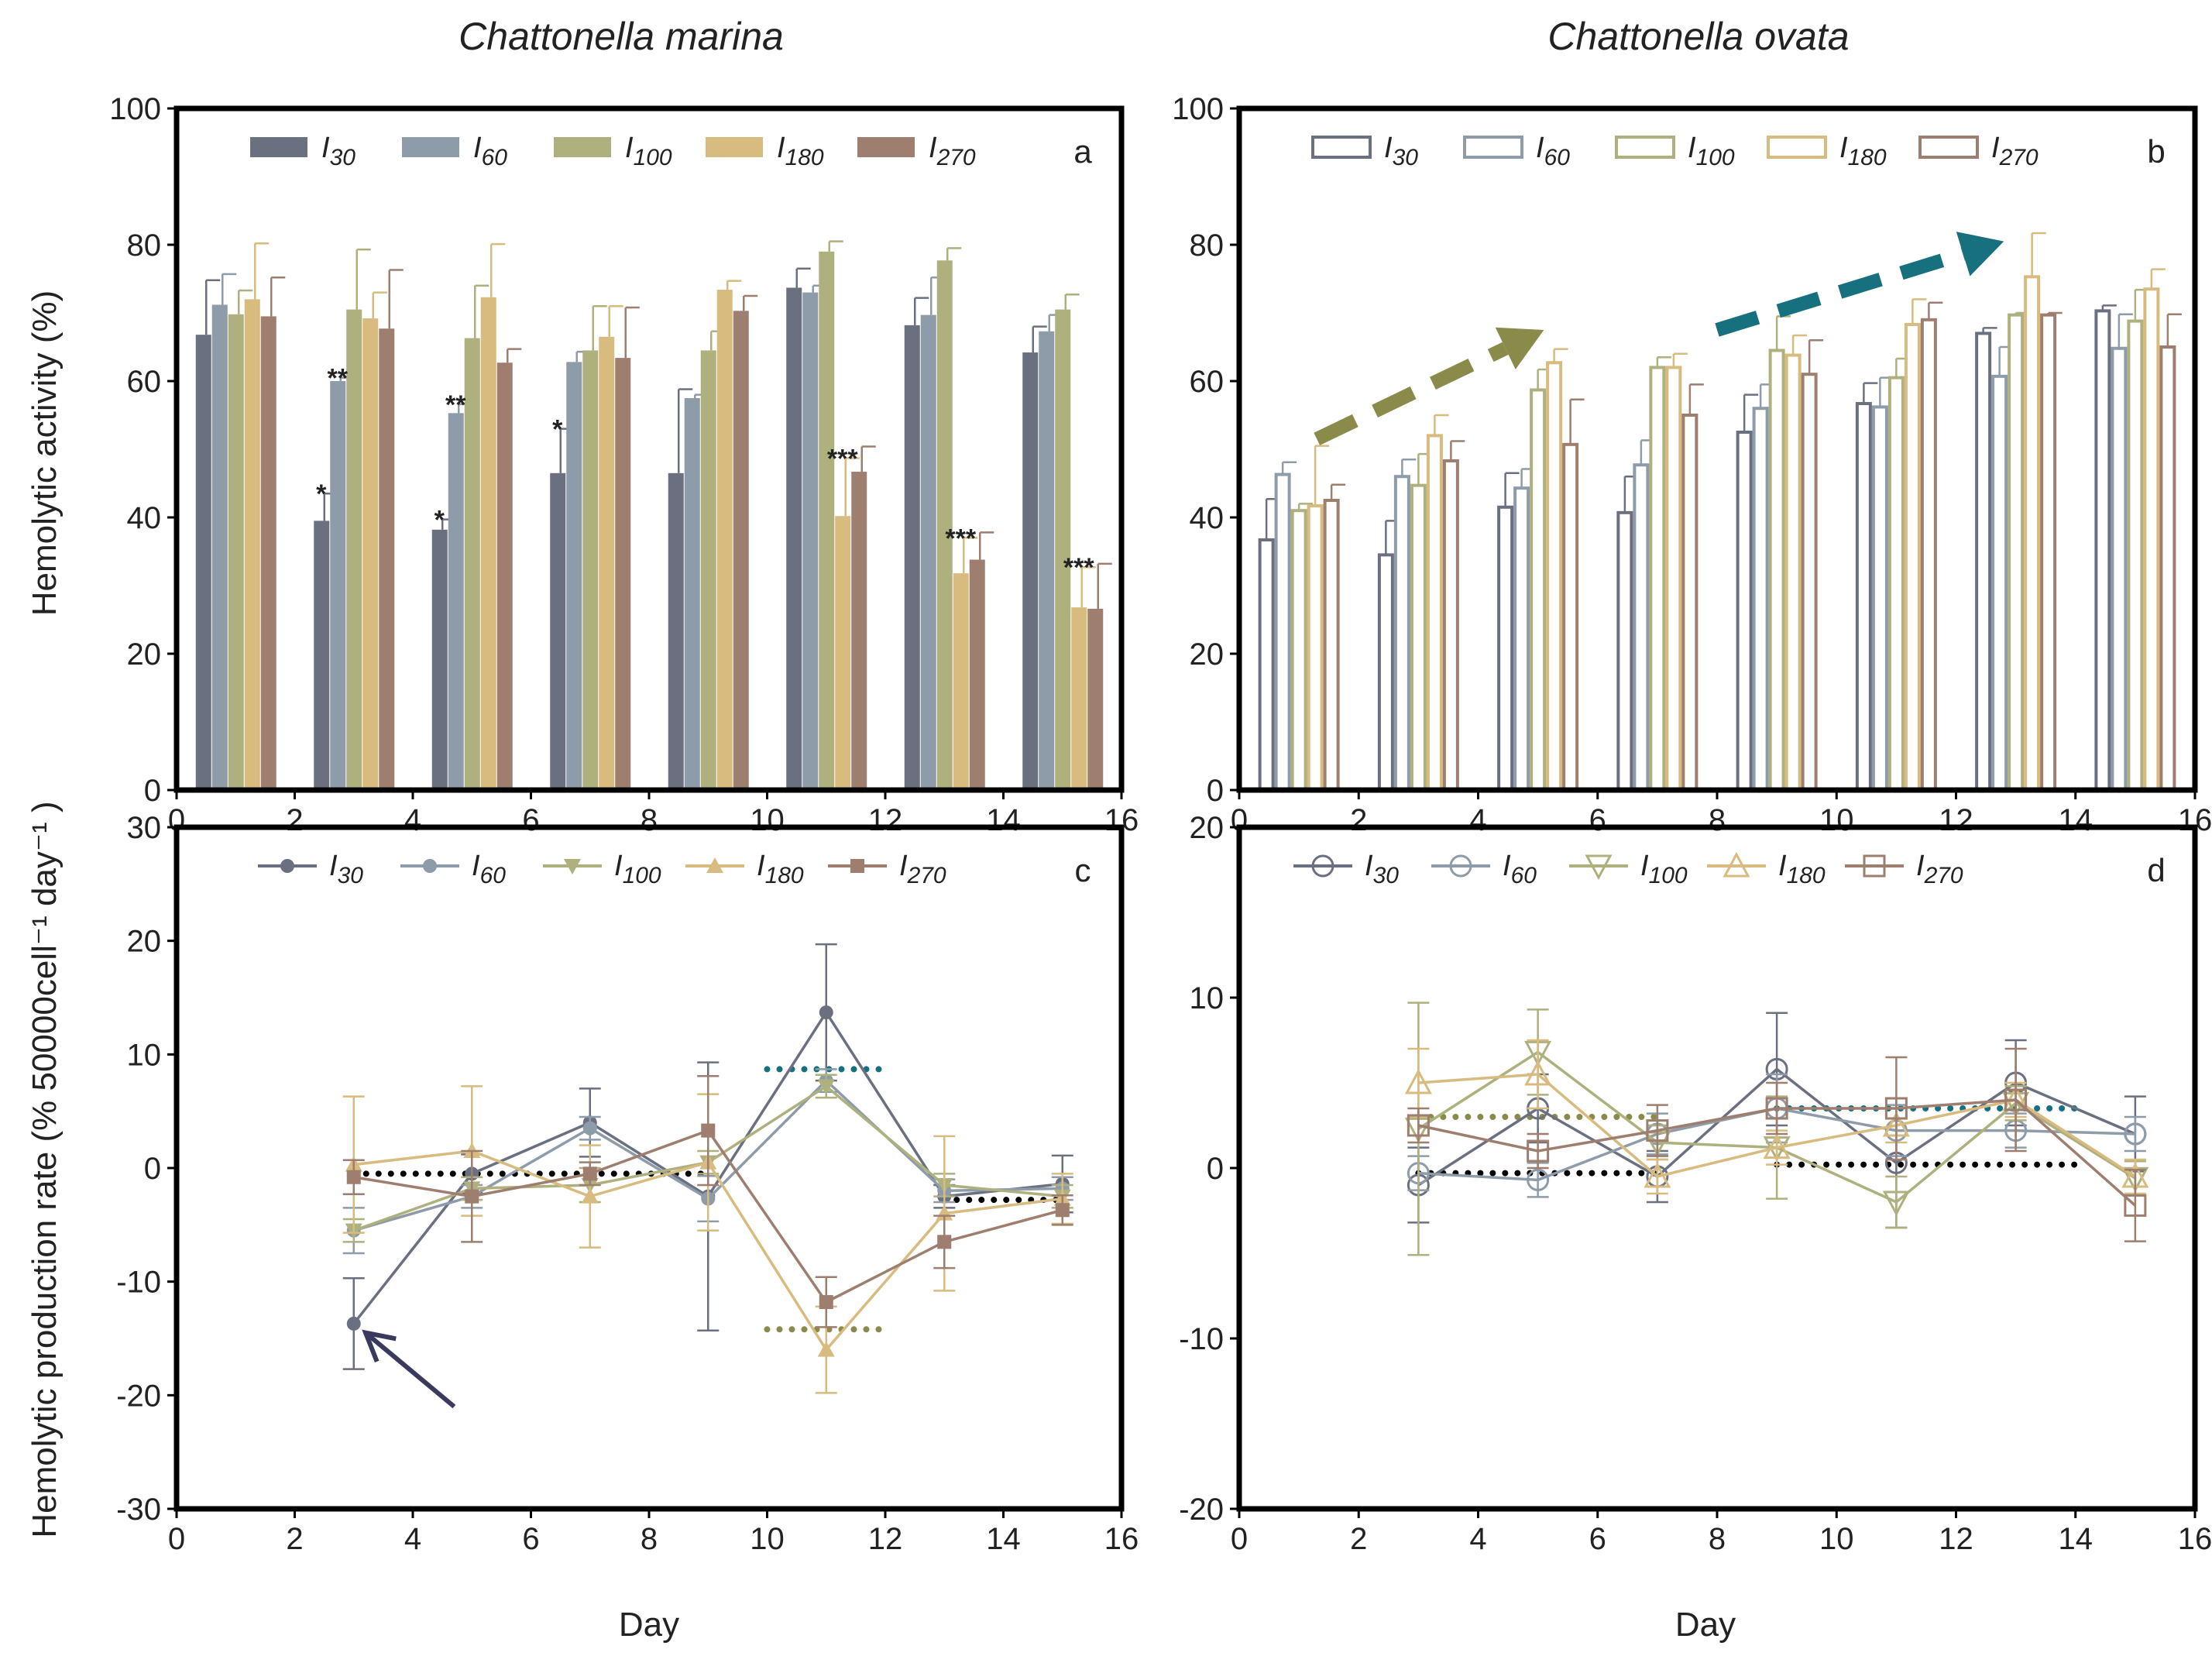  I want to click on marker-c-legend-I180, so click(714, 865).